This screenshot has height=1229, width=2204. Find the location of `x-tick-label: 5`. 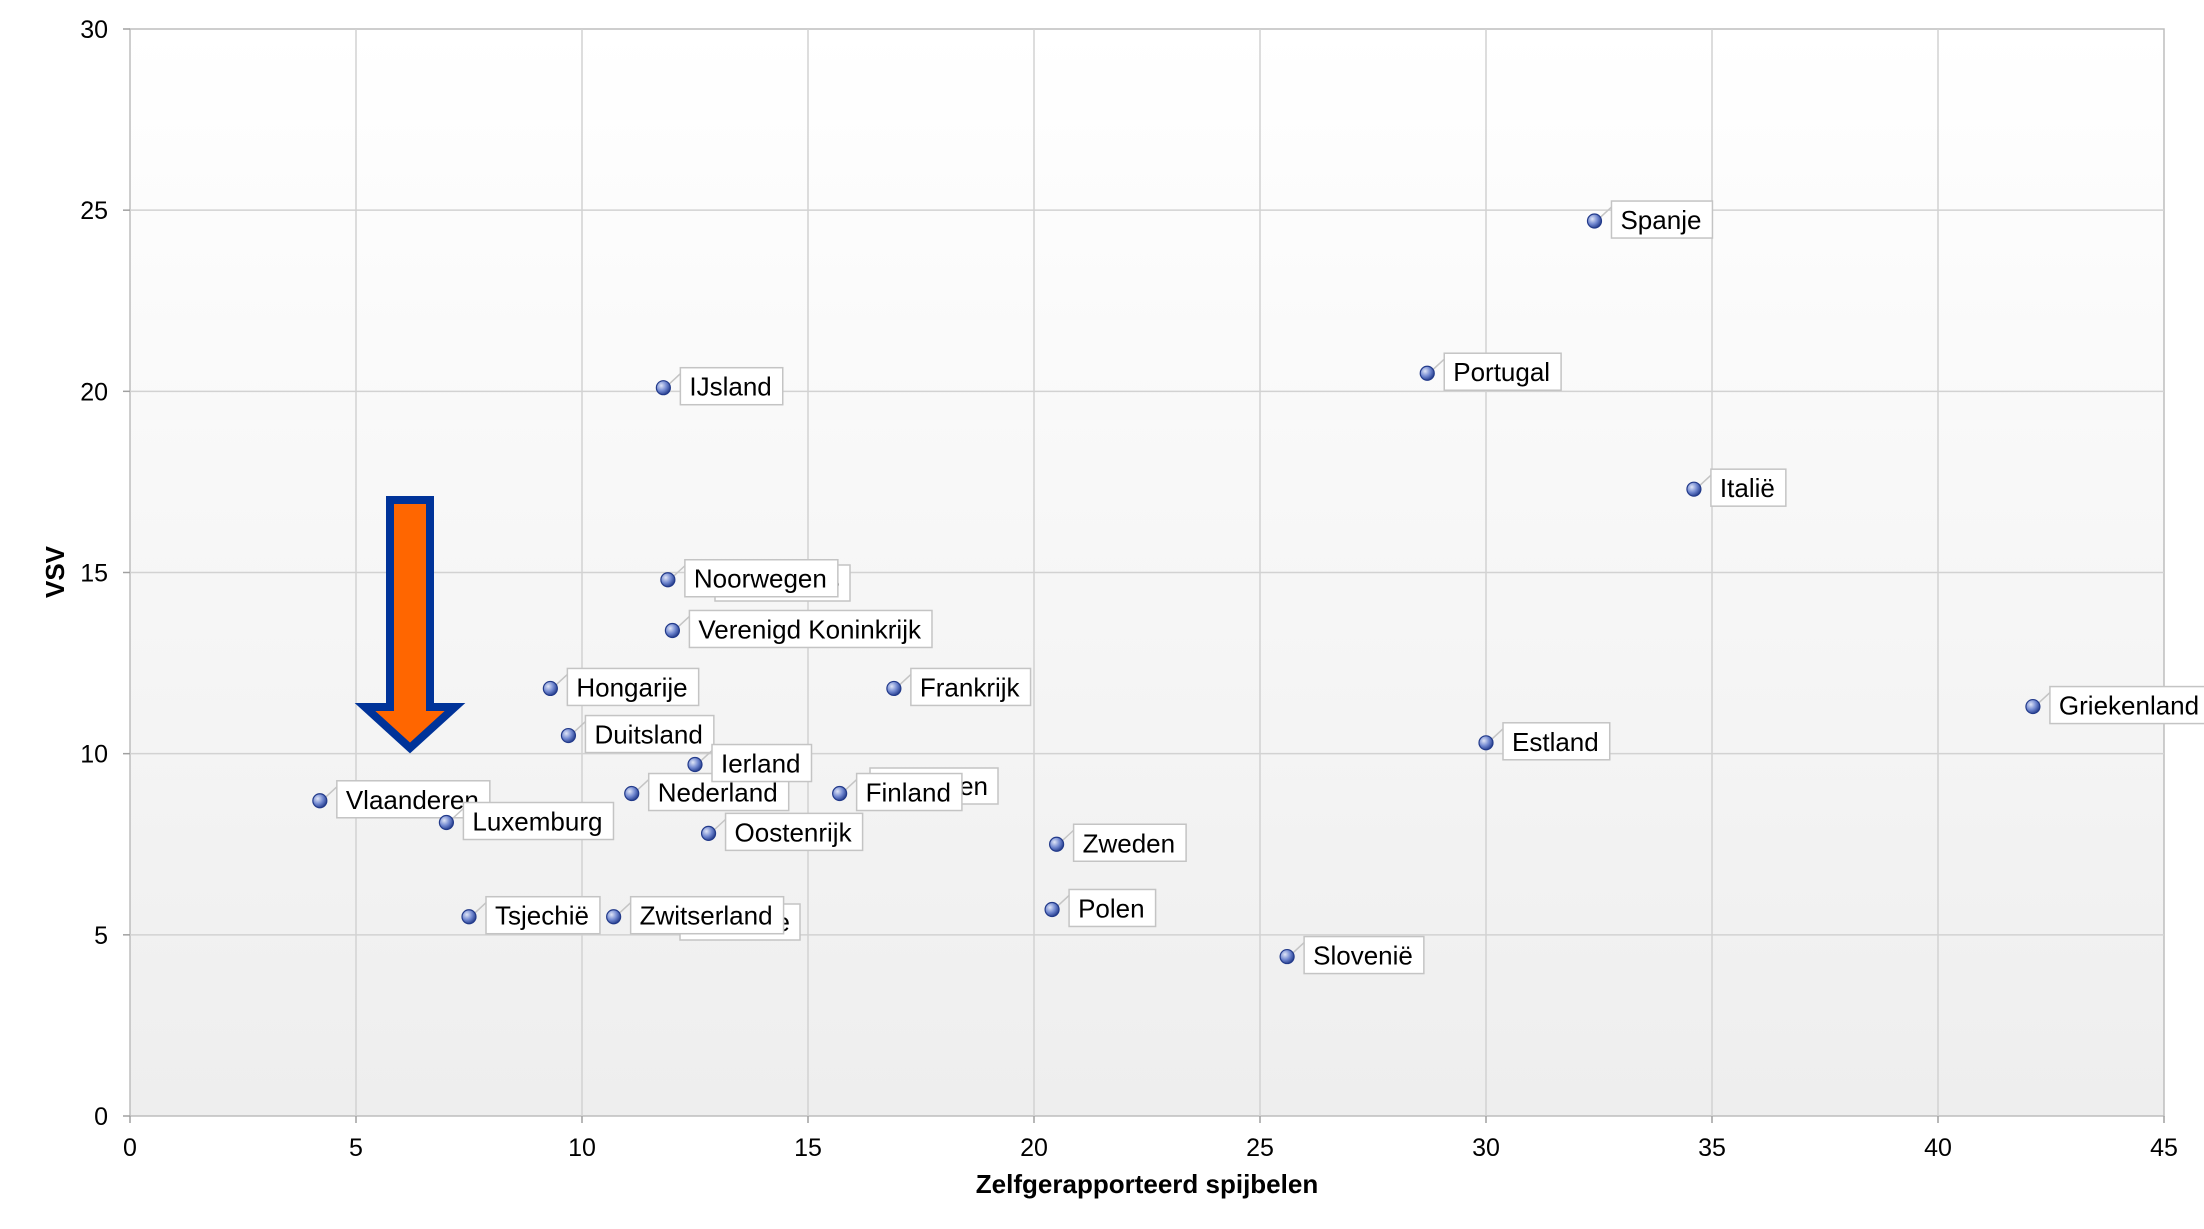

x-tick-label: 5 is located at coordinates (356, 1148).